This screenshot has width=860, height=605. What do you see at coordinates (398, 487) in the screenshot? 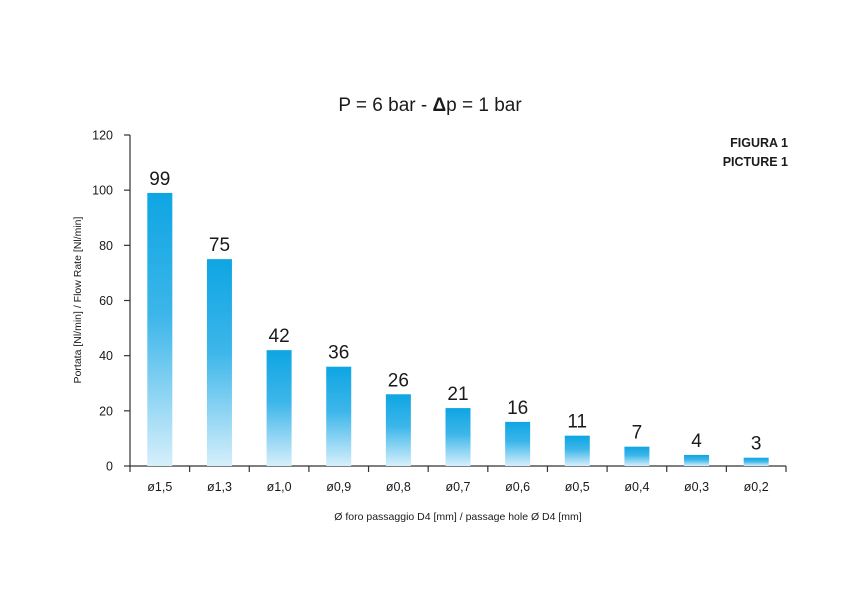
I see `x-tick-label: ø0,8` at bounding box center [398, 487].